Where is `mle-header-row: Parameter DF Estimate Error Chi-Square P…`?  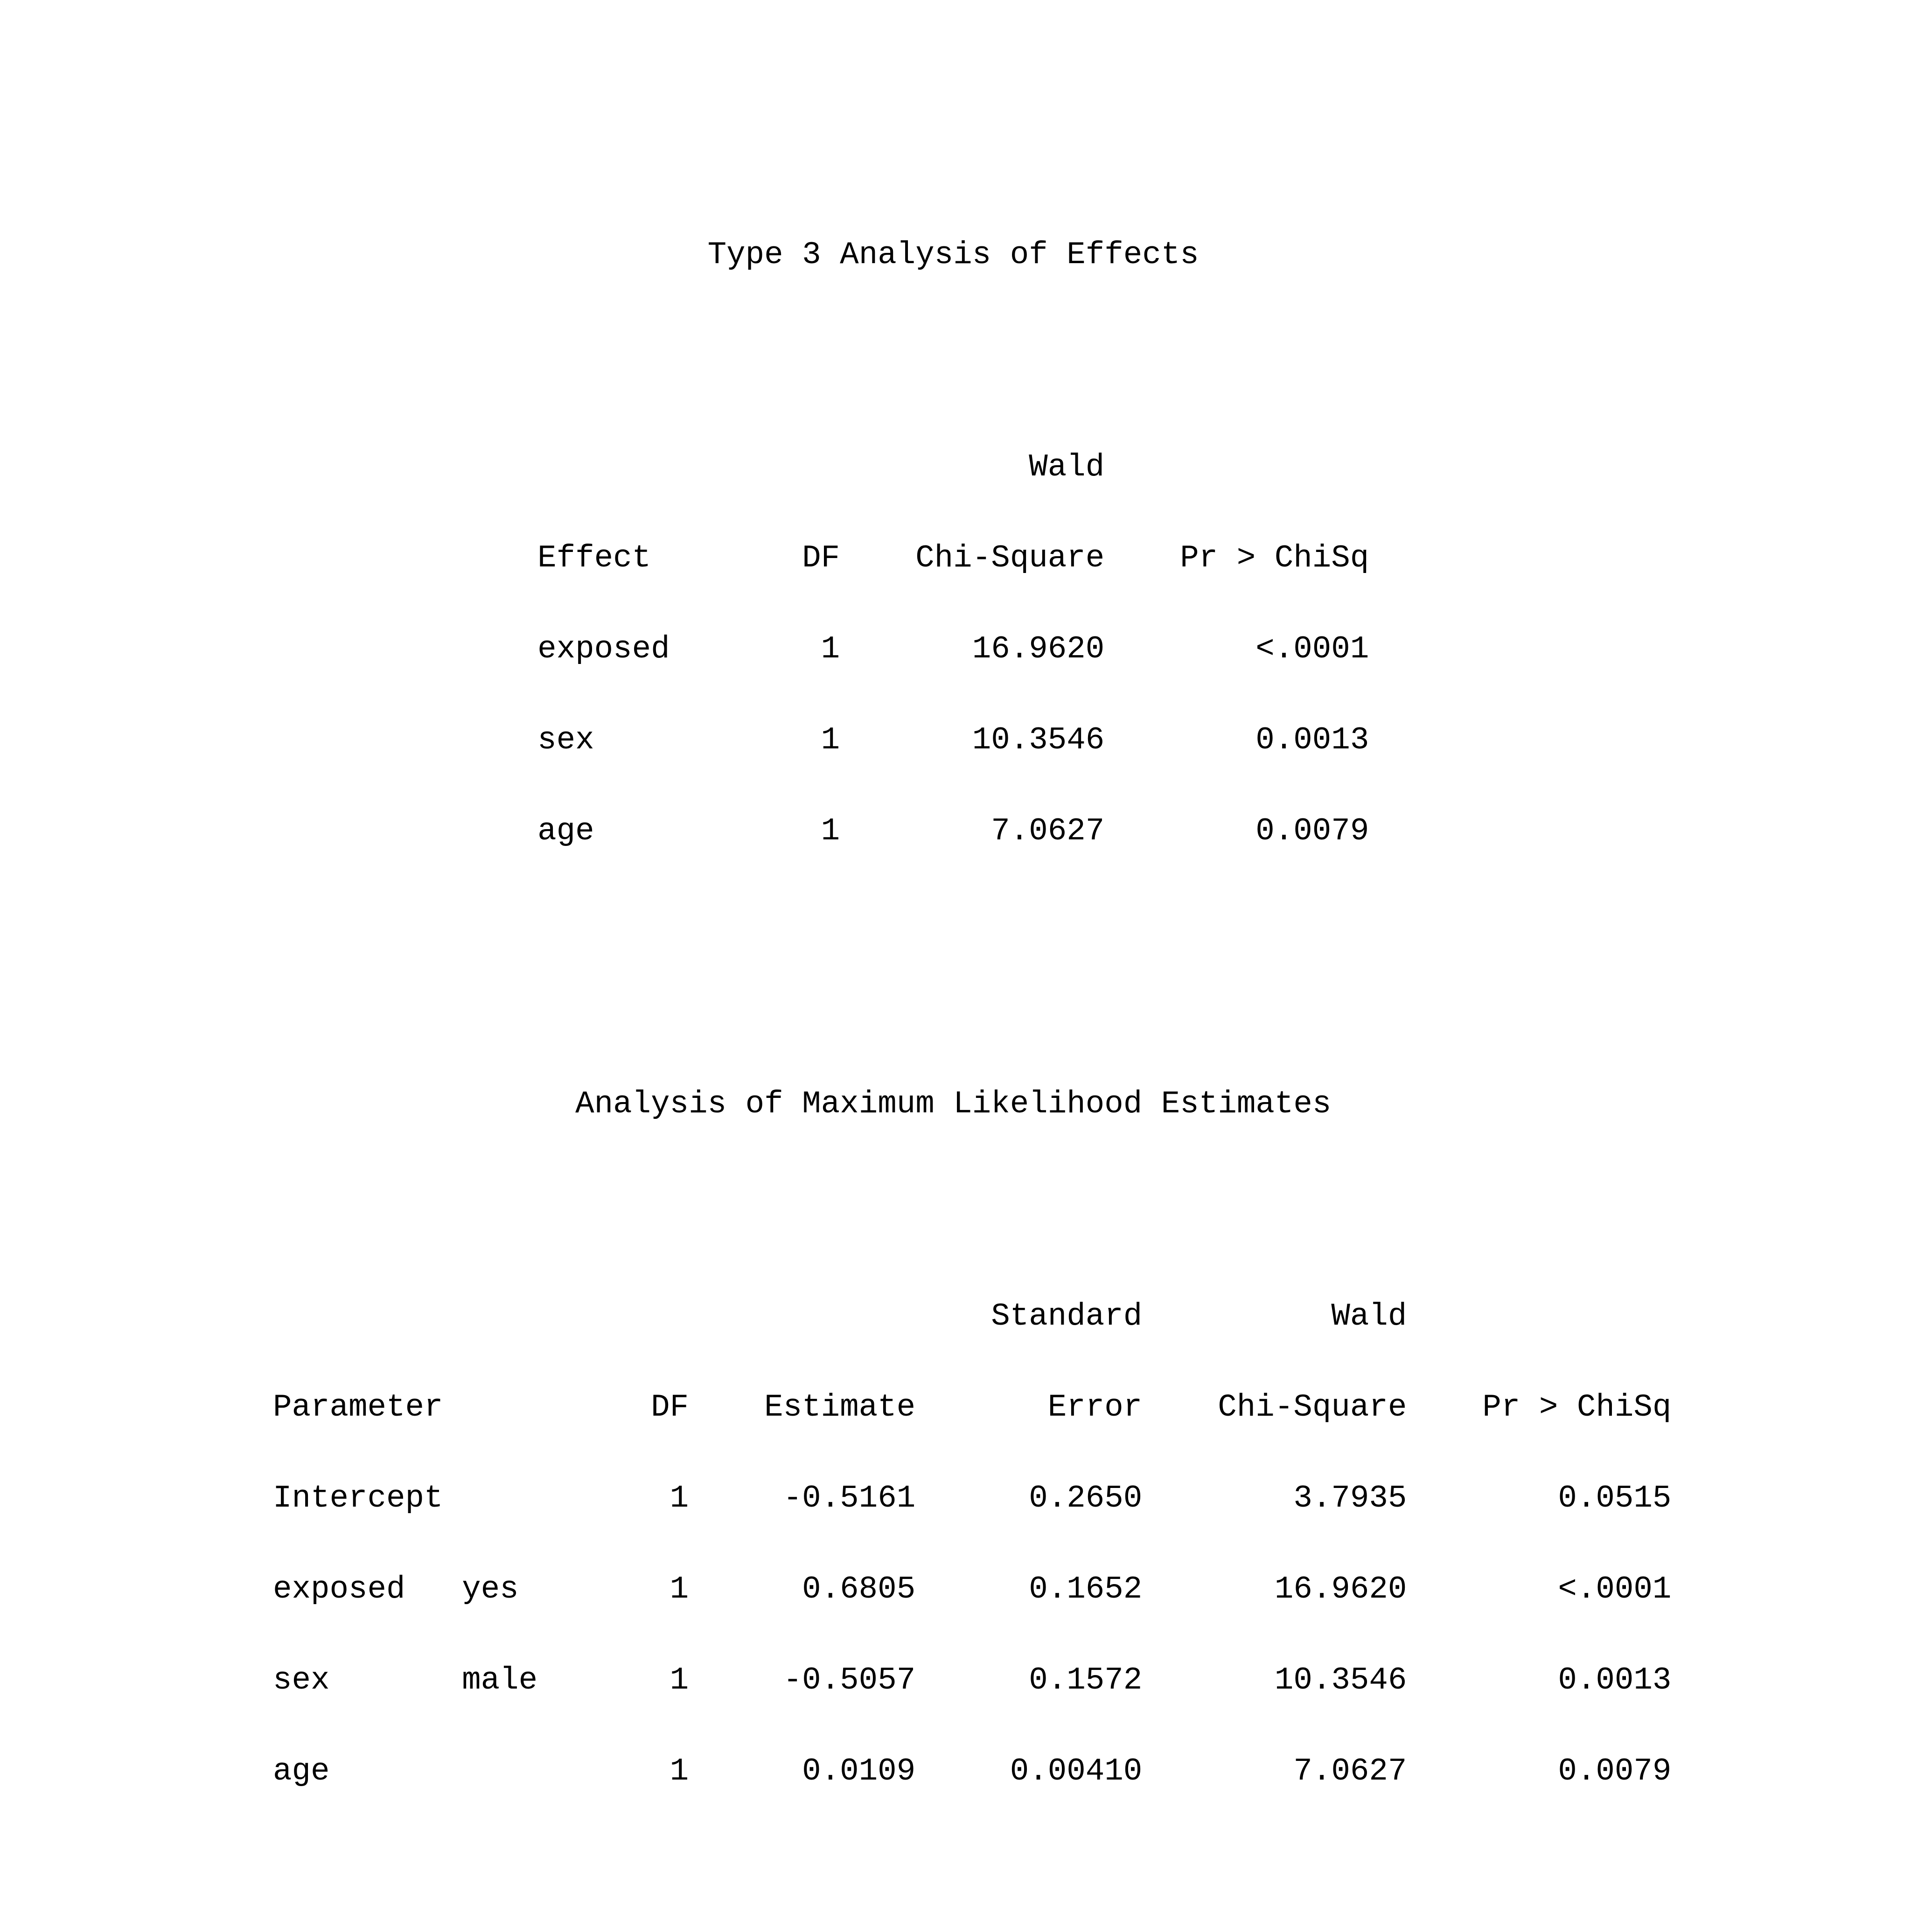
mle-header-row: Parameter DF Estimate Error Chi-Square P… is located at coordinates (972, 1407).